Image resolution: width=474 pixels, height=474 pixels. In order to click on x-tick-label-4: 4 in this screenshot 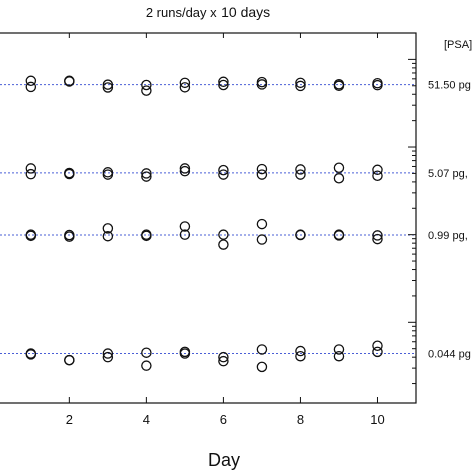, I will do `click(146, 419)`.